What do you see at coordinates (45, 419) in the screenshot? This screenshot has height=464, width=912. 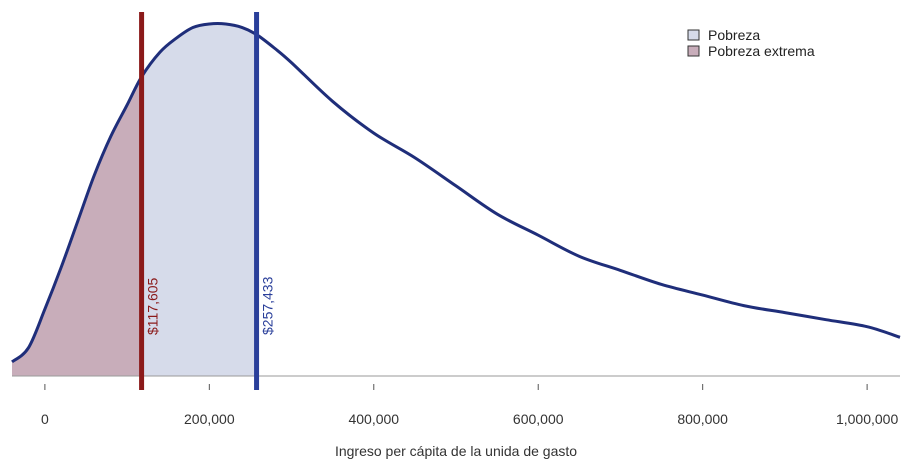 I see `x-tick-label: 0` at bounding box center [45, 419].